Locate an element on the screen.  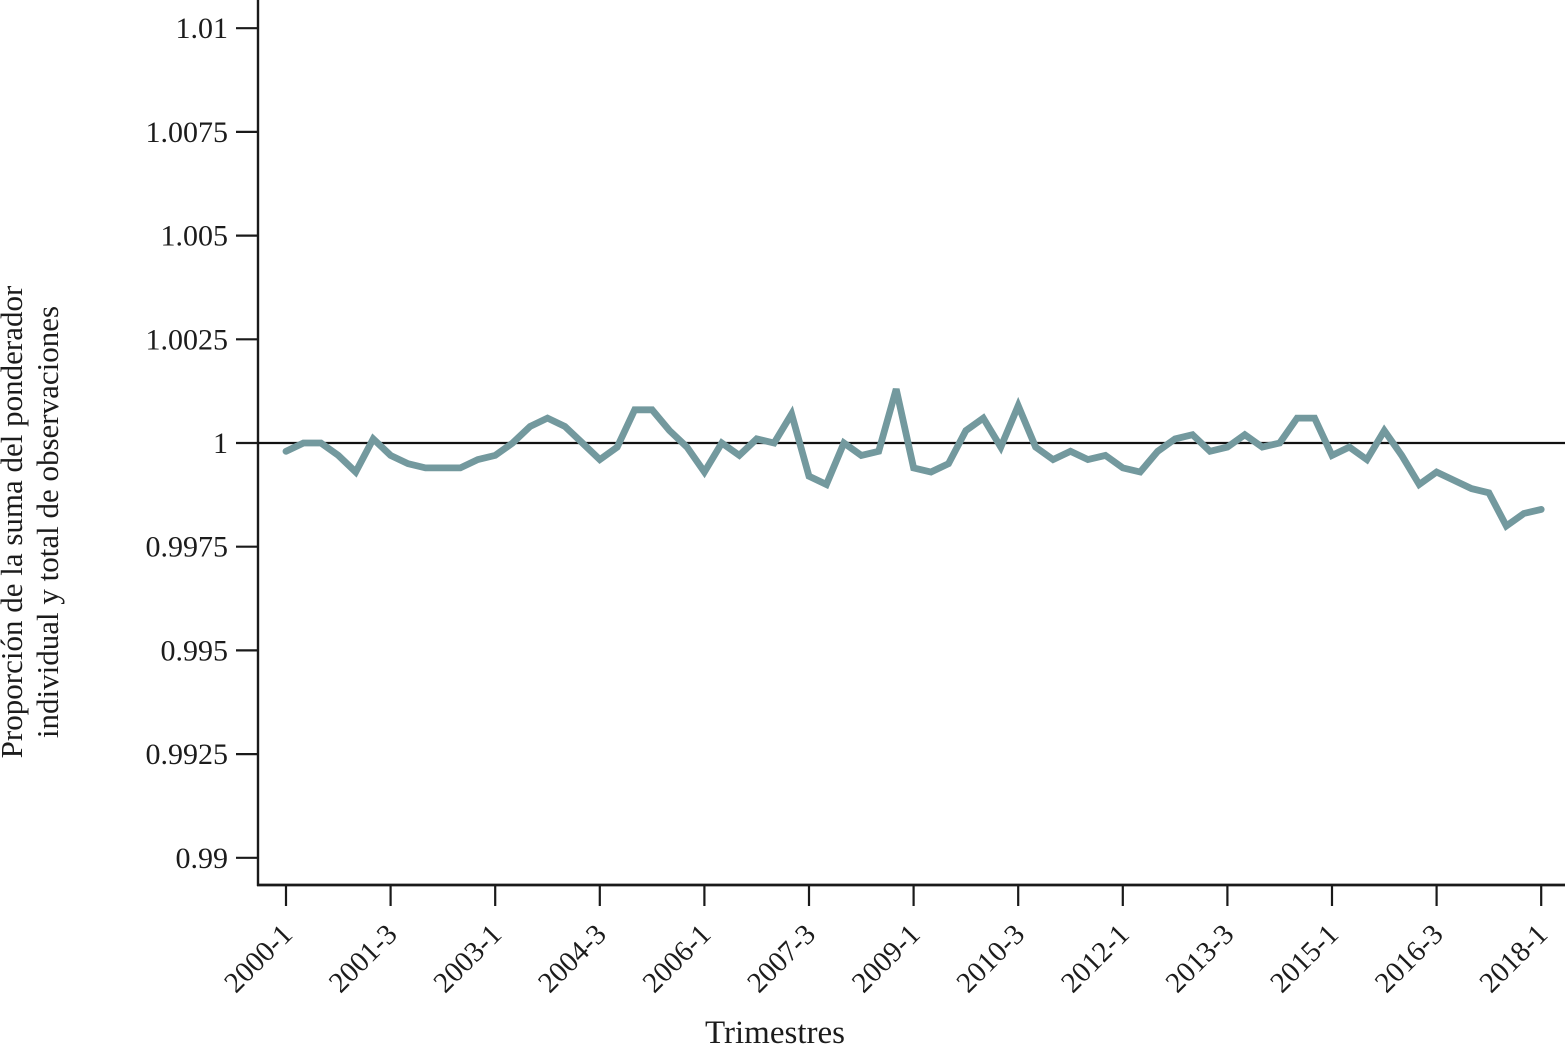
x-tick-label: 2012-1 is located at coordinates (1095, 958).